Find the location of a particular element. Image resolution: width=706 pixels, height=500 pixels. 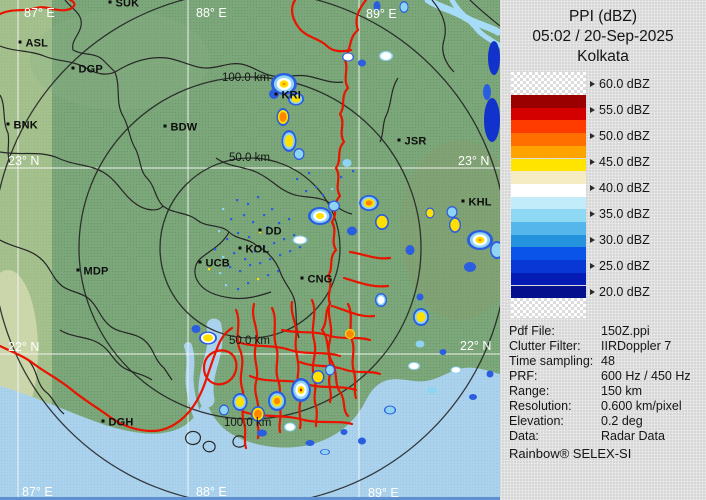

clutter-speck-layer is located at coordinates (281, 230).